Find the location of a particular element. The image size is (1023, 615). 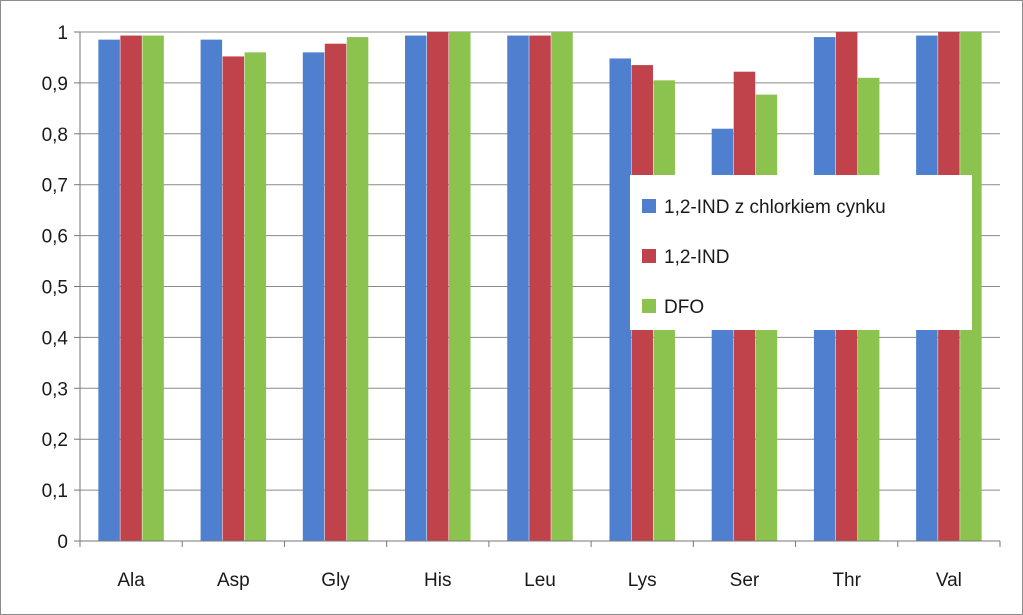

y-tick-label: 0 is located at coordinates (62, 542).